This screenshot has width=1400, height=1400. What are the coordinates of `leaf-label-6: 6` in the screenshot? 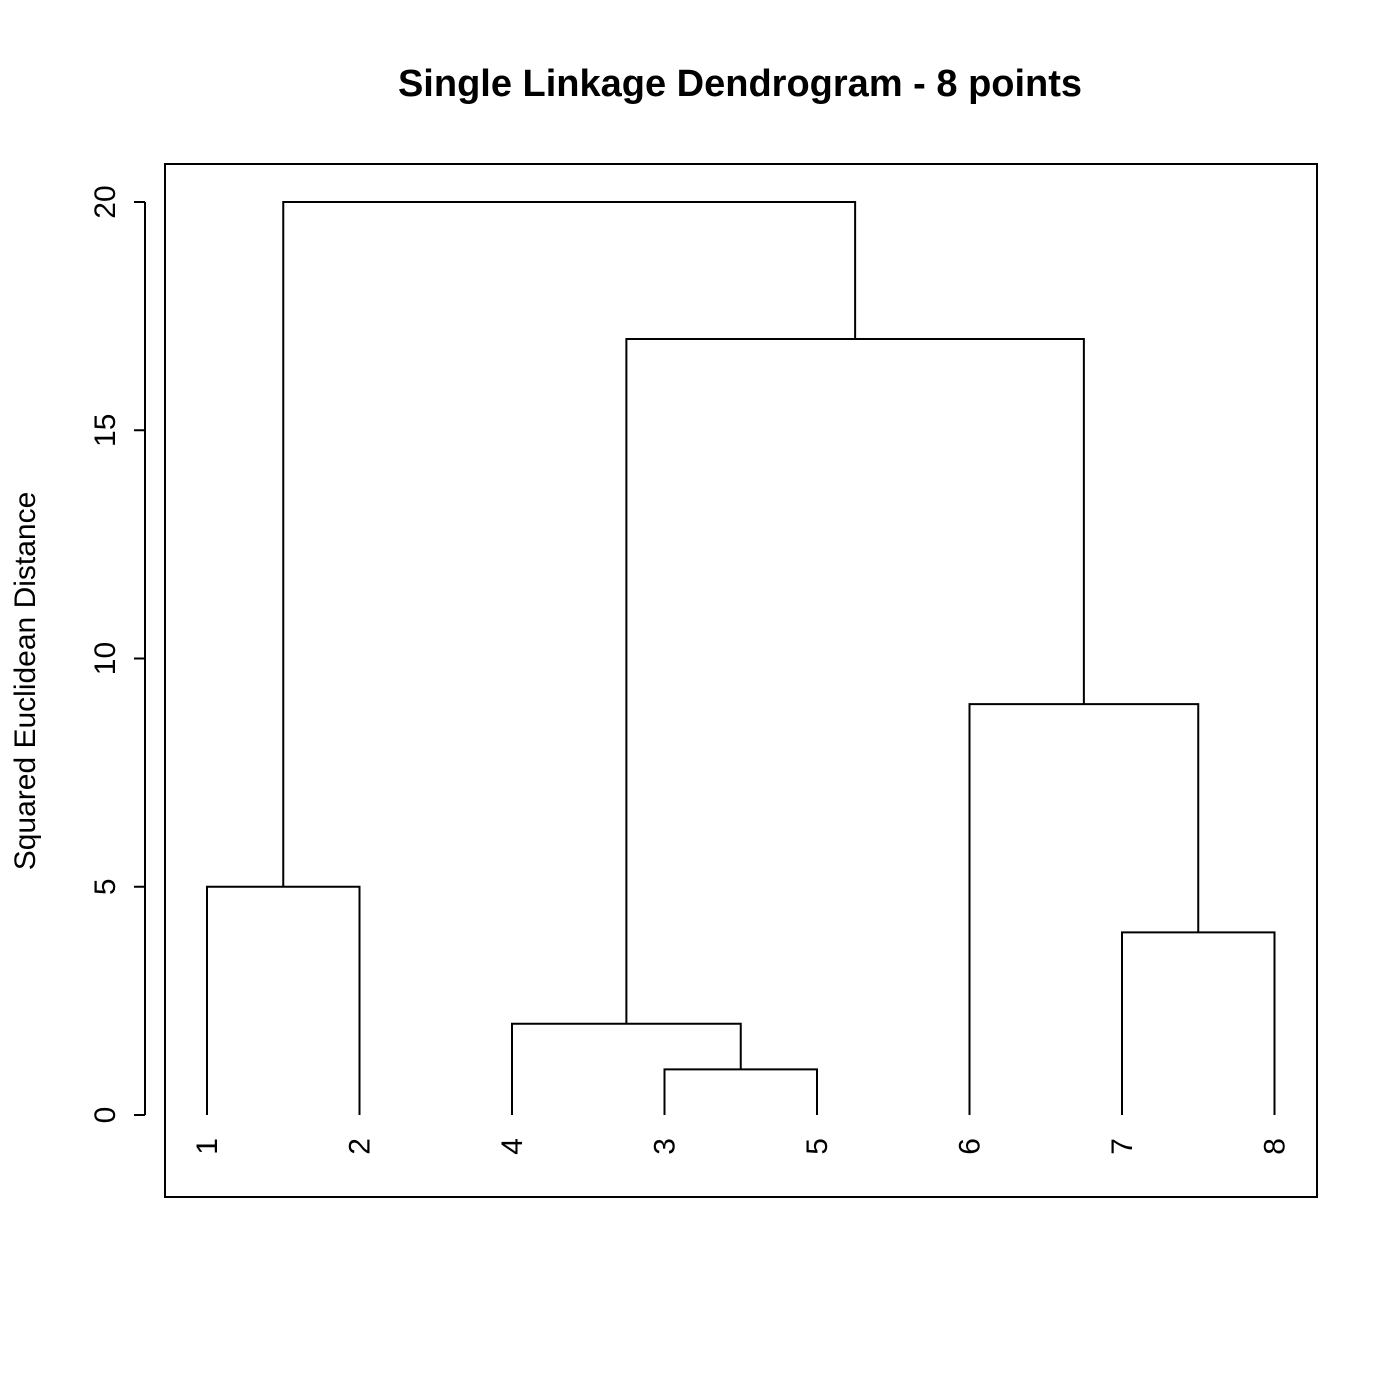 It's located at (970, 1146).